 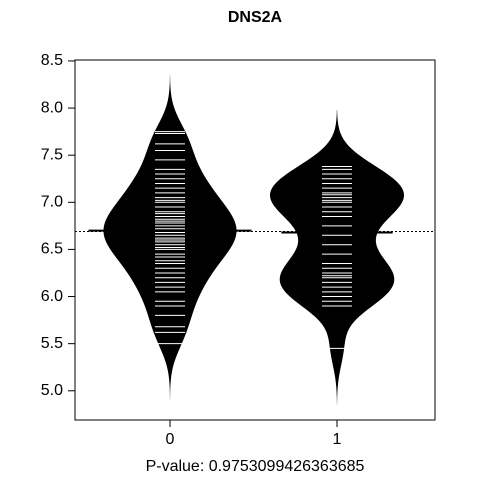 What do you see at coordinates (170, 439) in the screenshot?
I see `x-tick-label: 0` at bounding box center [170, 439].